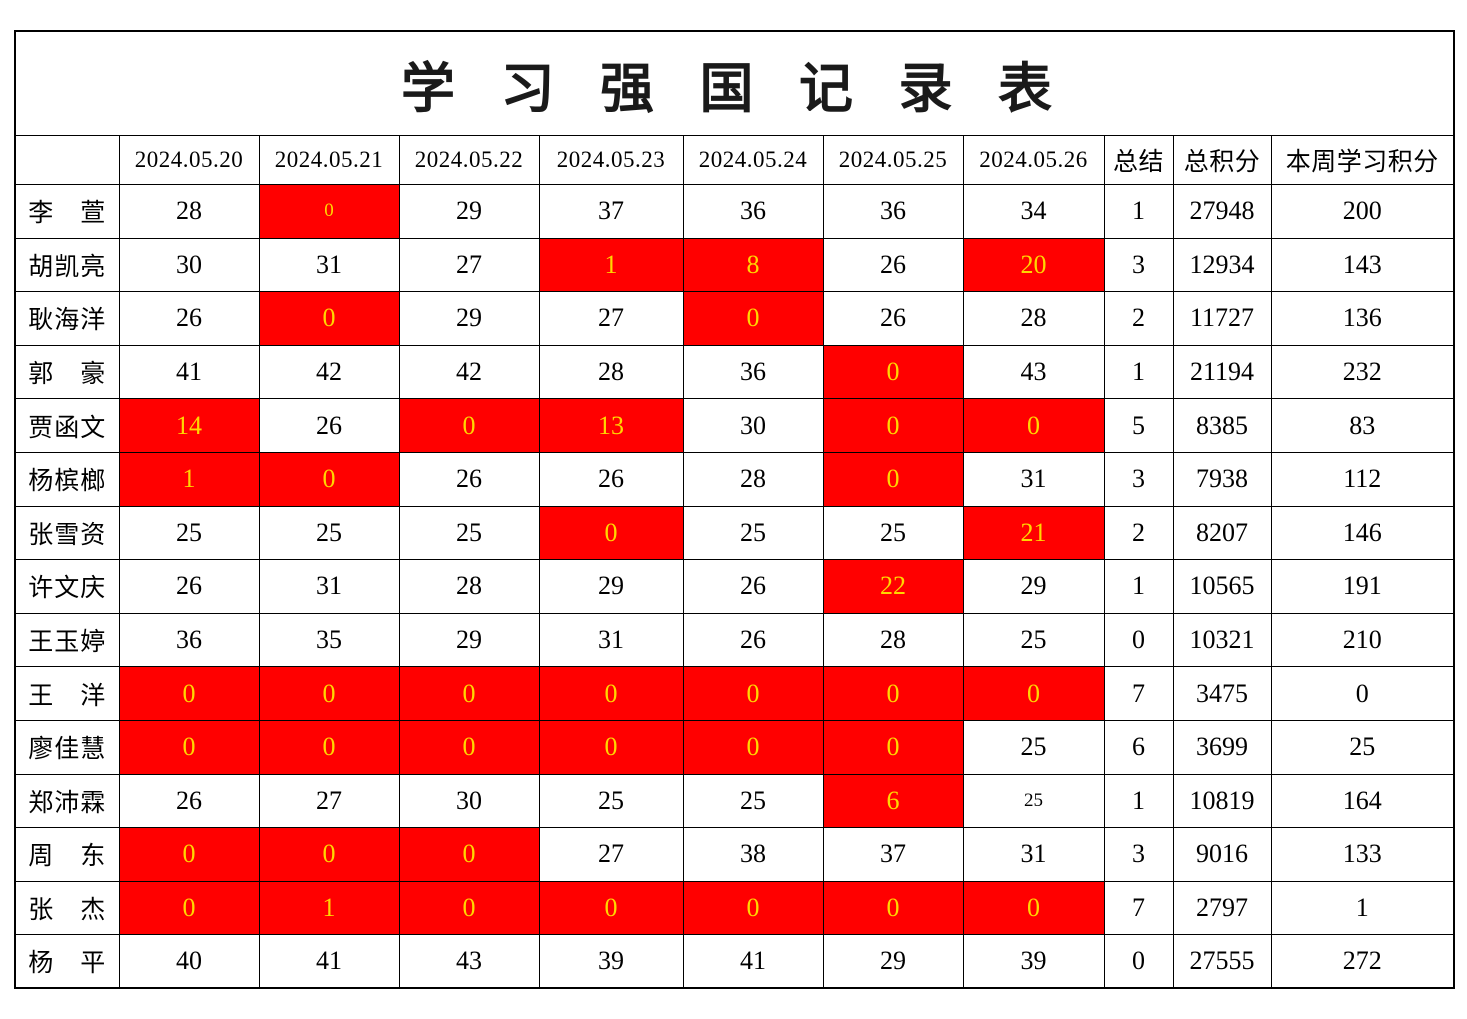 The height and width of the screenshot is (1019, 1467). I want to click on week-cell: 191, so click(1362, 586).